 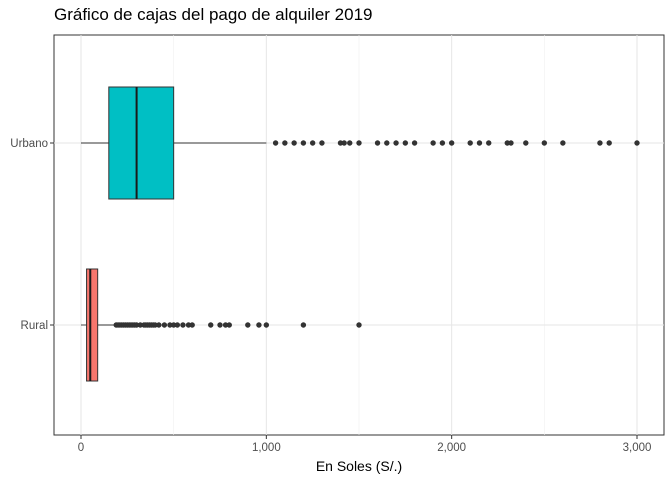 I want to click on x-tick-label: 3,000, so click(x=637, y=448).